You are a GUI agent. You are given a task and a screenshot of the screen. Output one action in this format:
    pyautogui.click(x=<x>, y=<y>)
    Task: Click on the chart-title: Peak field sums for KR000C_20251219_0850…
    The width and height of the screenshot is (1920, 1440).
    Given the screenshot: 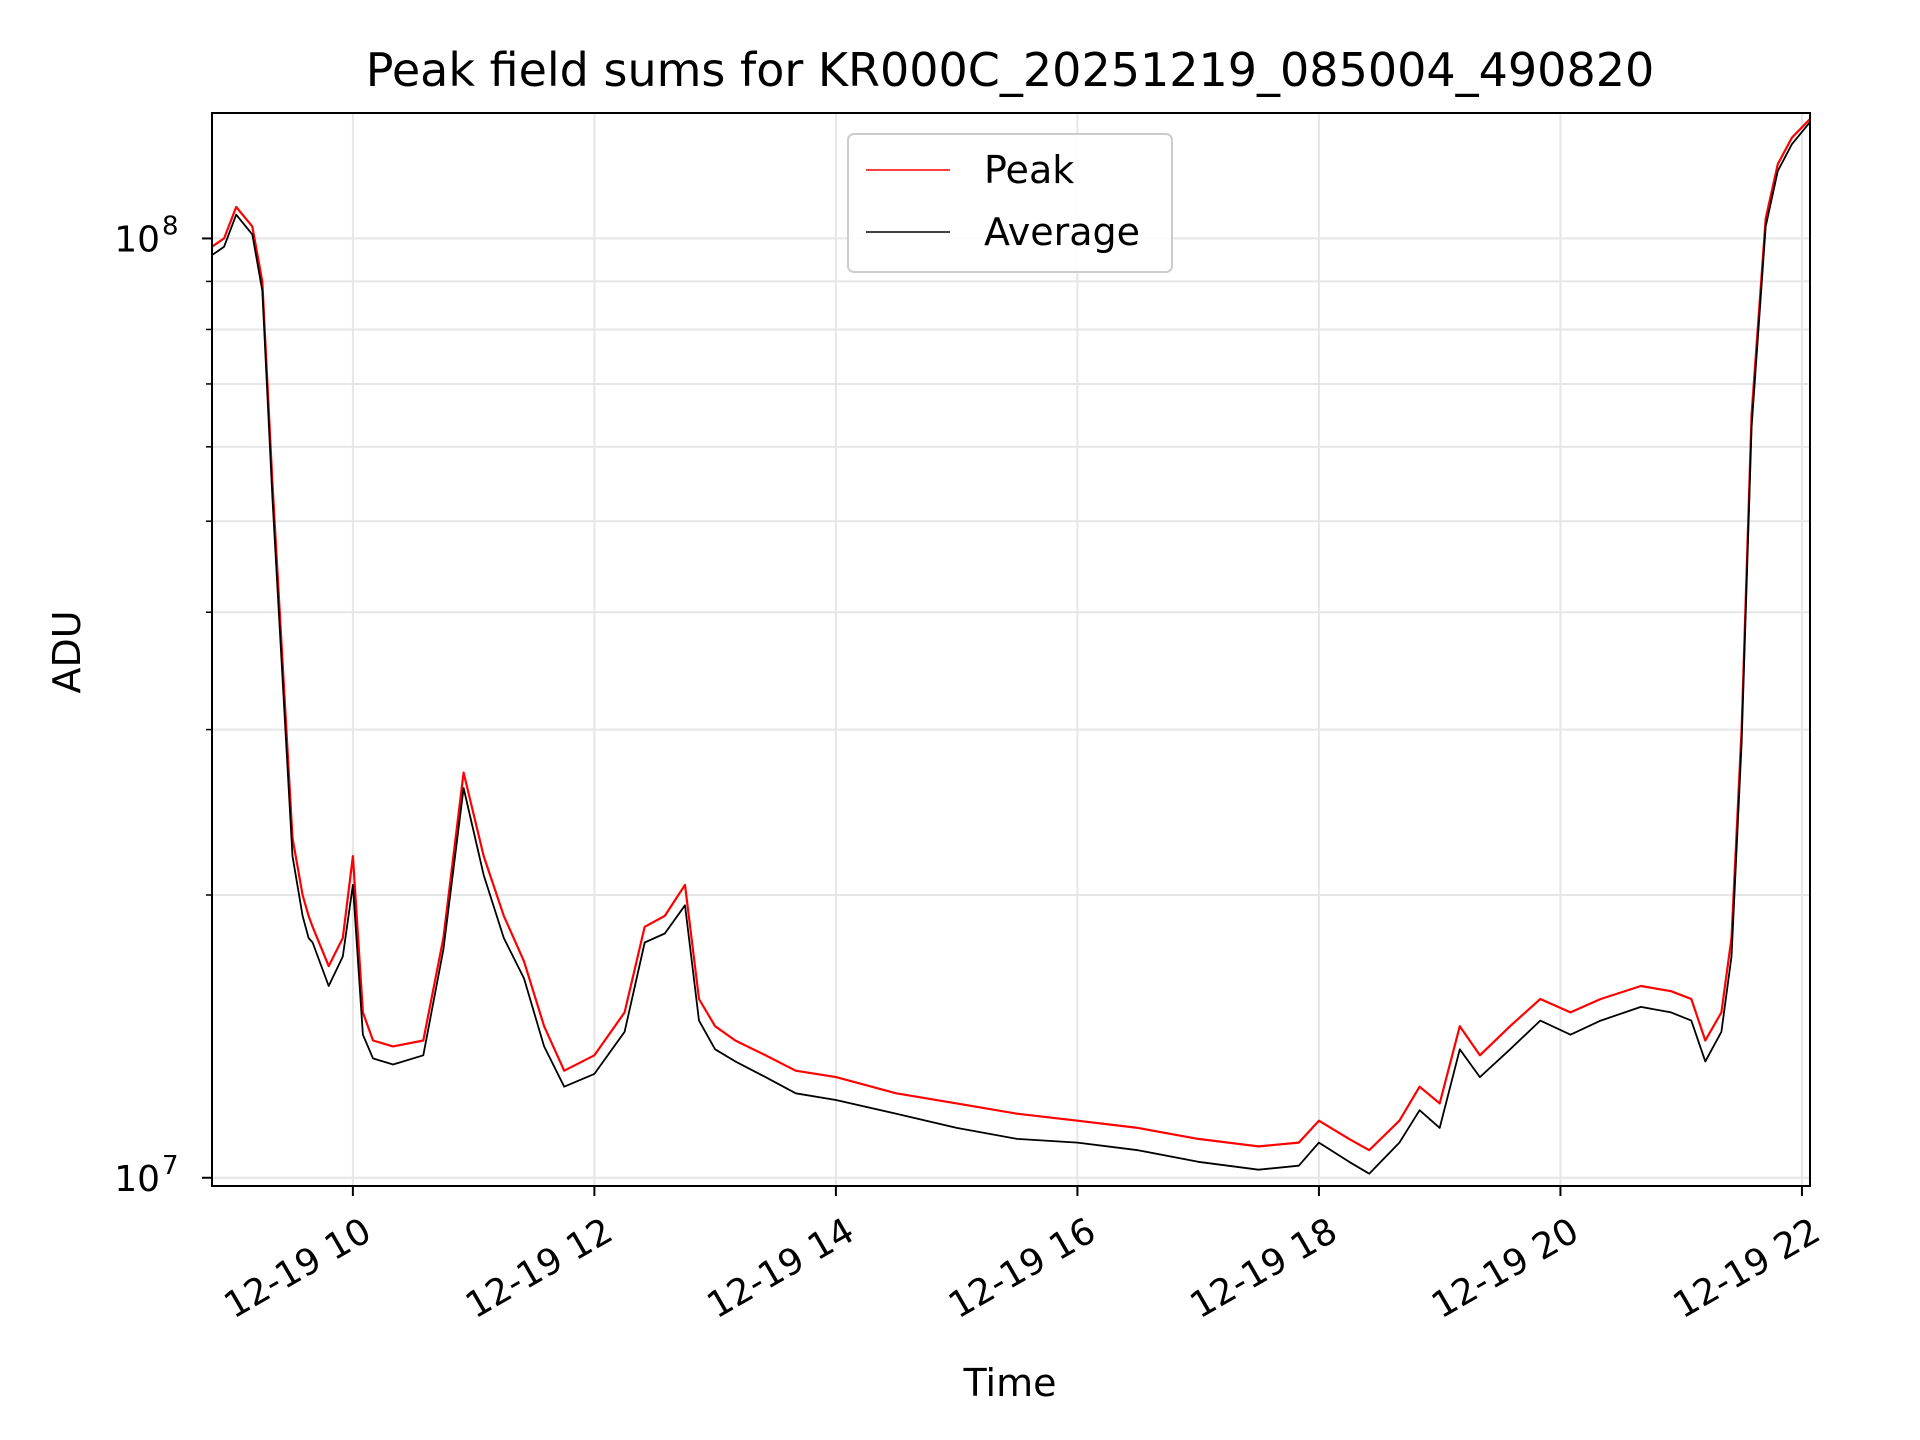 What is the action you would take?
    pyautogui.click(x=1010, y=70)
    